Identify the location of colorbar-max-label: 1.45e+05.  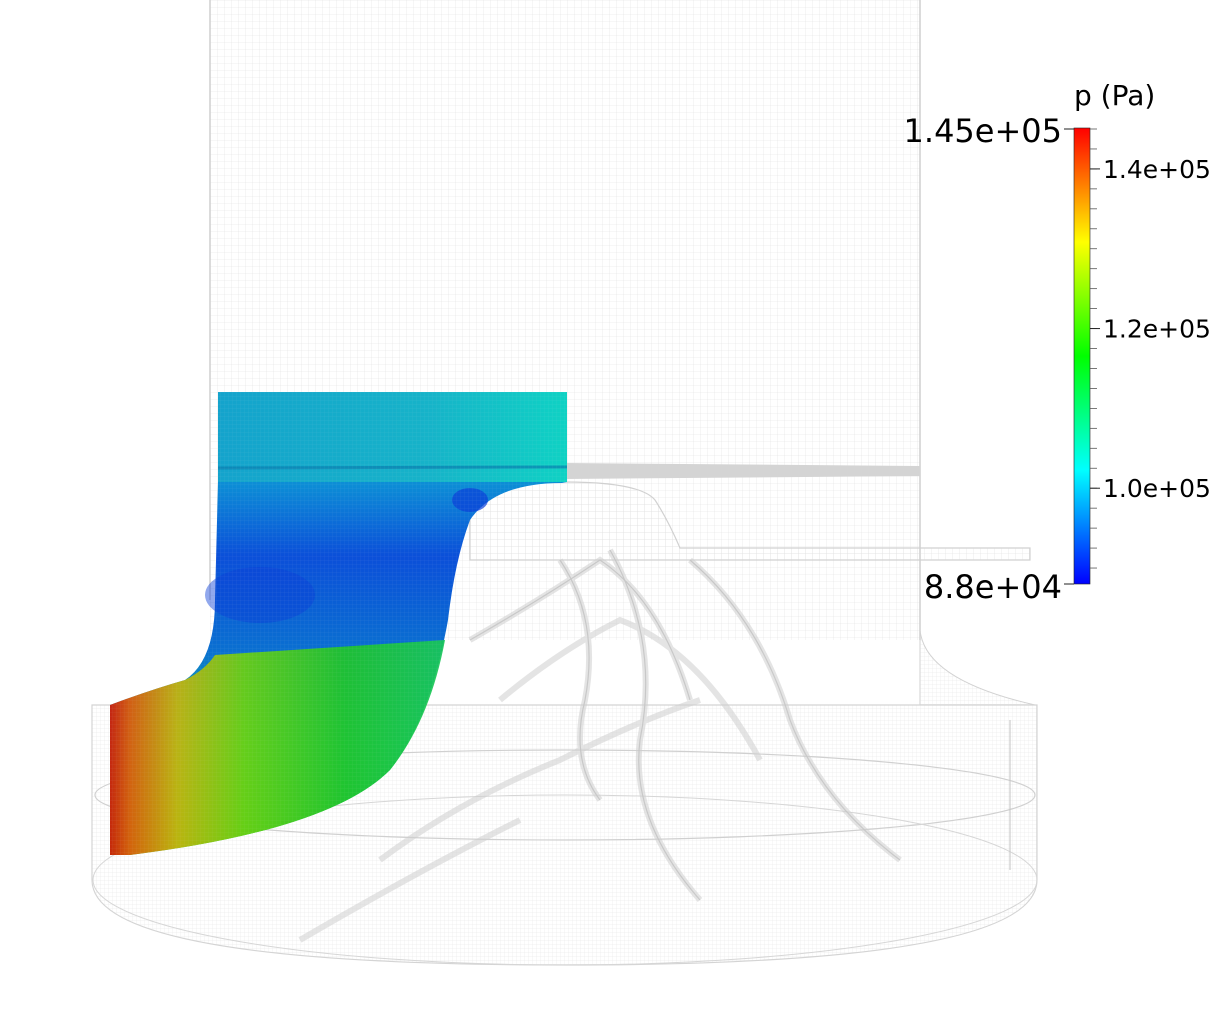
(983, 131).